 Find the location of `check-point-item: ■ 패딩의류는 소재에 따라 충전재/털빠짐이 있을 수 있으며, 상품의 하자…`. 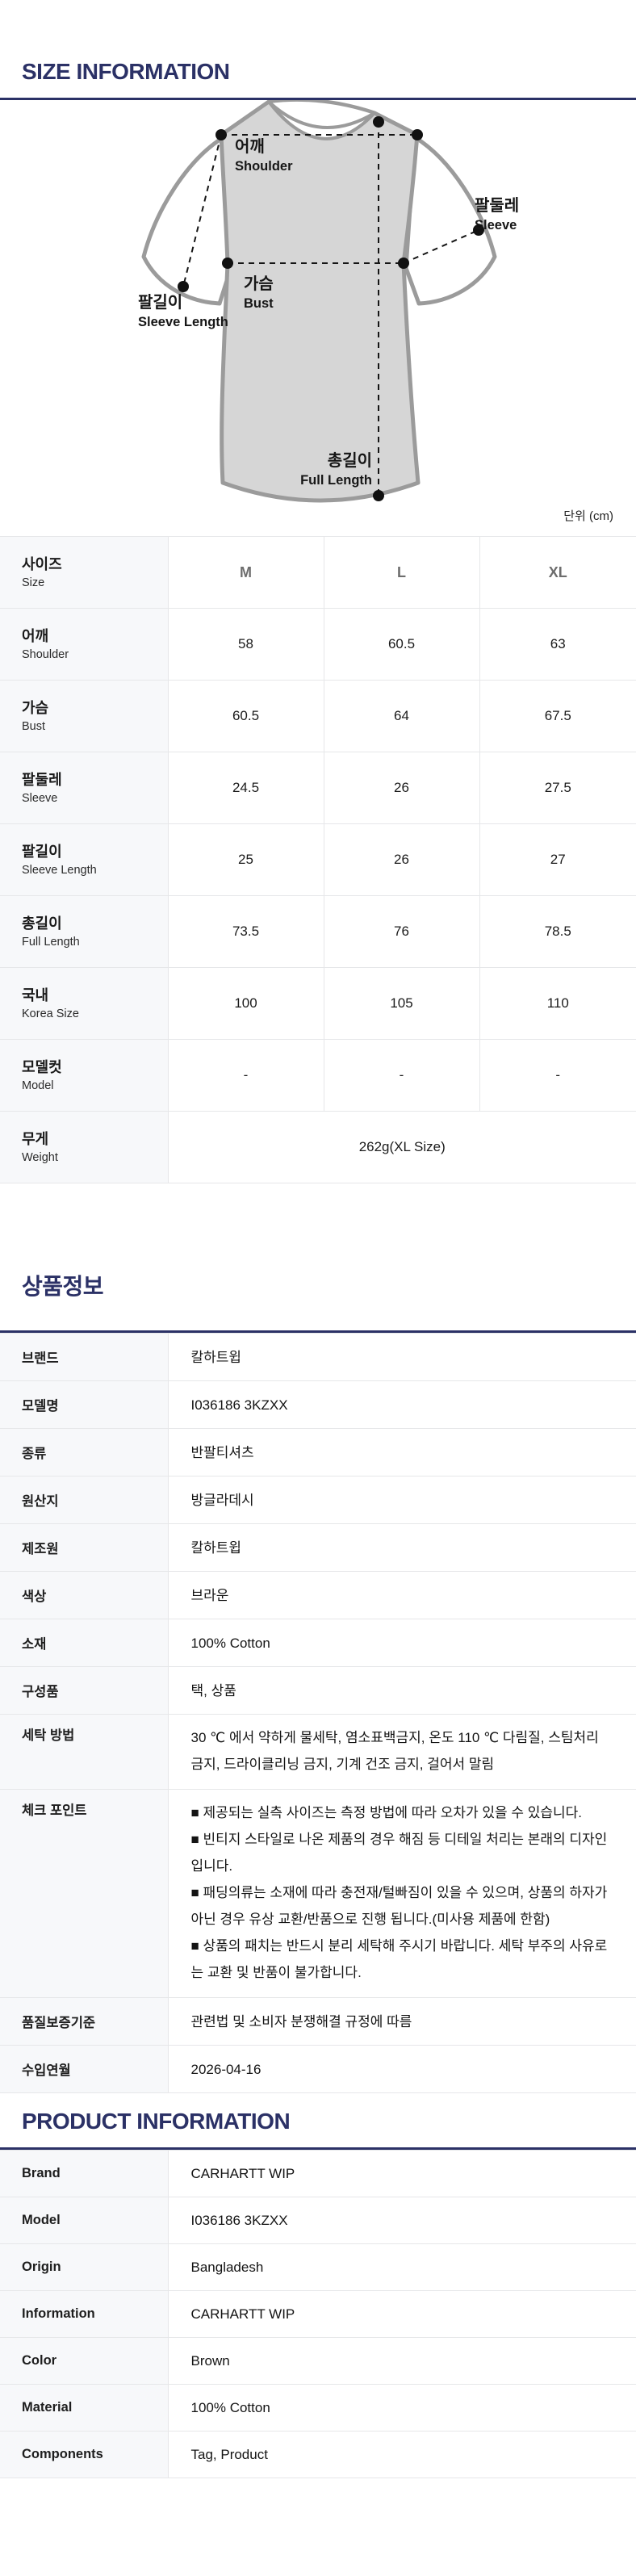

check-point-item: ■ 패딩의류는 소재에 따라 충전재/털빠짐이 있을 수 있으며, 상품의 하자… is located at coordinates (399, 1906).